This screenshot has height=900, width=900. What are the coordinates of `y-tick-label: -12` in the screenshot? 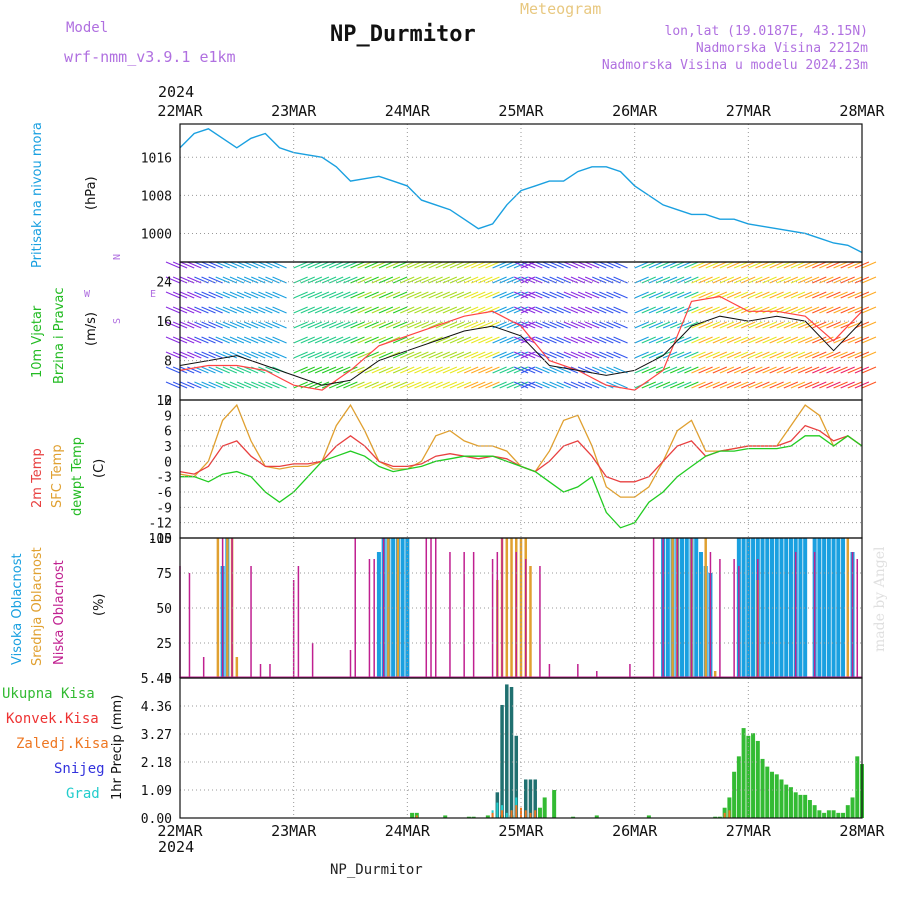 It's located at (160, 524).